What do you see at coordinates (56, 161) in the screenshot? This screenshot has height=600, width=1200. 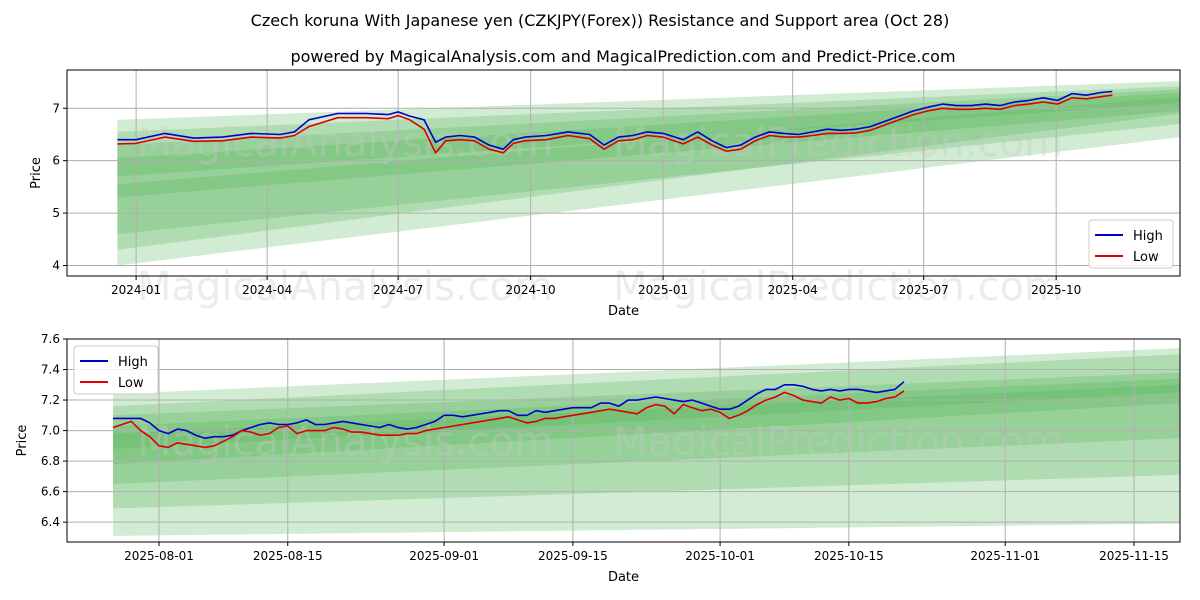 I see `y-tick-label: 6` at bounding box center [56, 161].